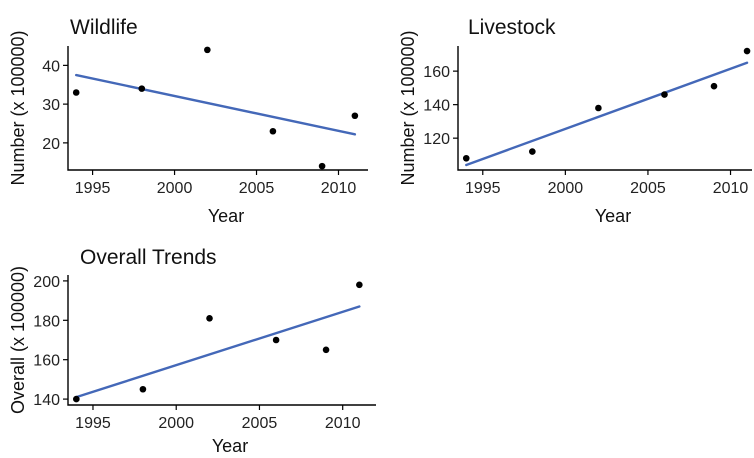  I want to click on x-tick-label-livestock: 2005, so click(648, 188).